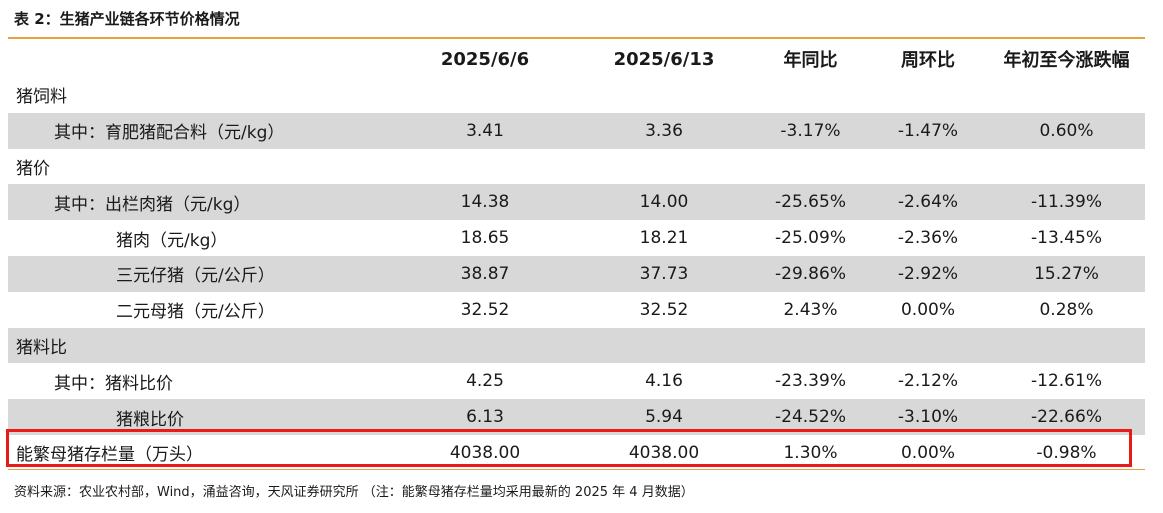 The width and height of the screenshot is (1163, 513). Describe the element at coordinates (109, 455) in the screenshot. I see `row-label: 能繁母猪存栏量（万头）` at that location.